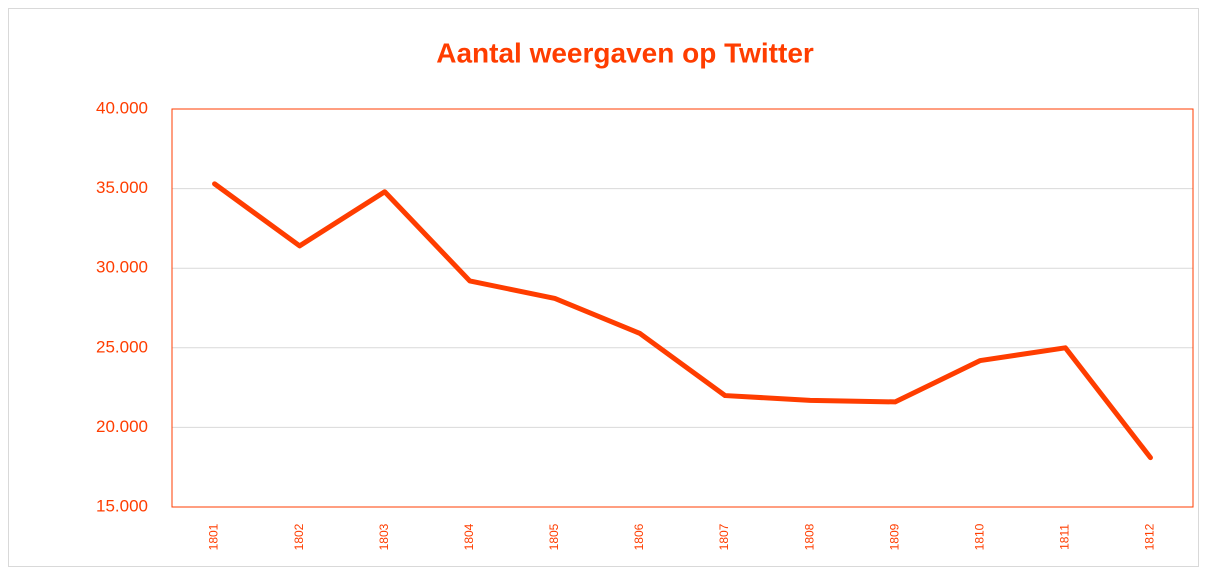  Describe the element at coordinates (214, 536) in the screenshot. I see `x-tick-label: 1801` at that location.